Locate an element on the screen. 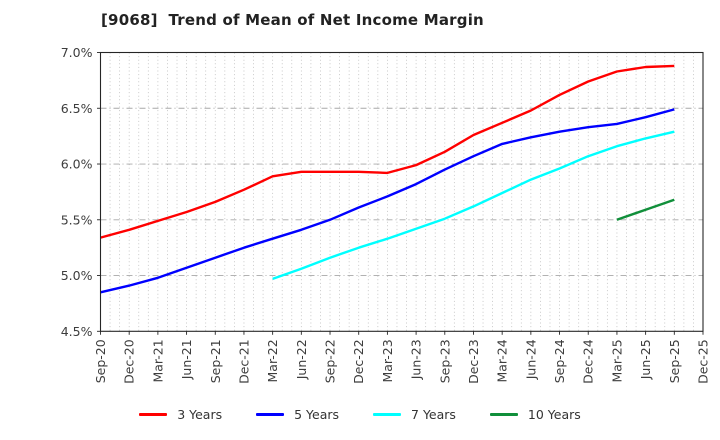 This screenshot has width=720, height=440. legend-item-10-years: 10 Years is located at coordinates (535, 414).